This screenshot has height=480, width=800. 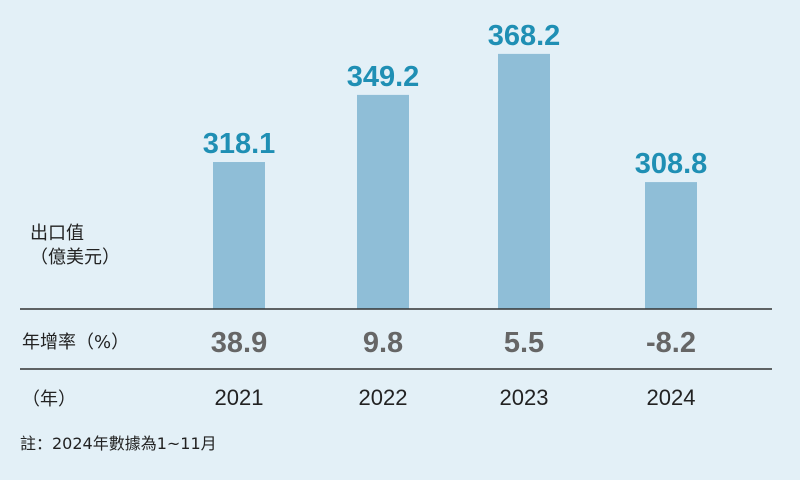 I want to click on footnote: 註：2024年數據為1~11月, so click(x=118, y=443).